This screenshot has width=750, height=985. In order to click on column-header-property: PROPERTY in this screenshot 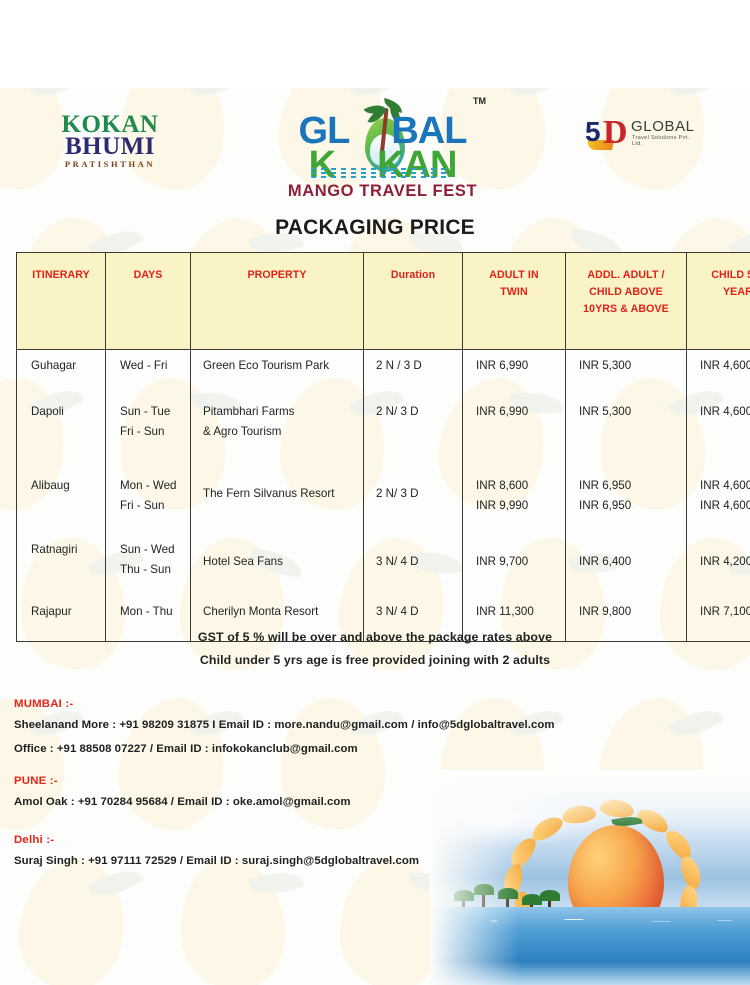, I will do `click(277, 301)`.